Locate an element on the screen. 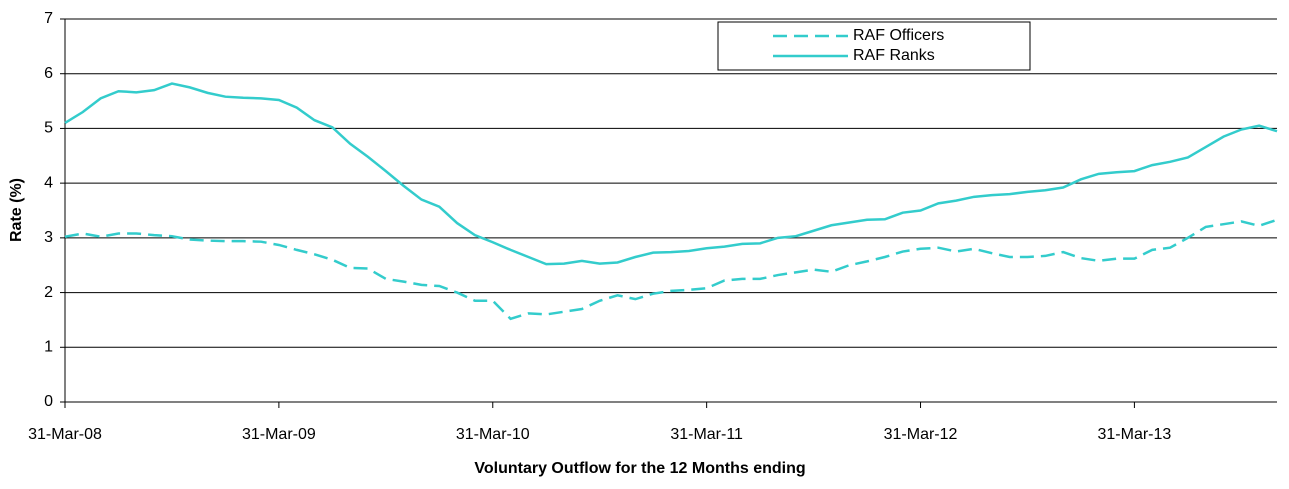  y-tick-label: 0 is located at coordinates (48, 401).